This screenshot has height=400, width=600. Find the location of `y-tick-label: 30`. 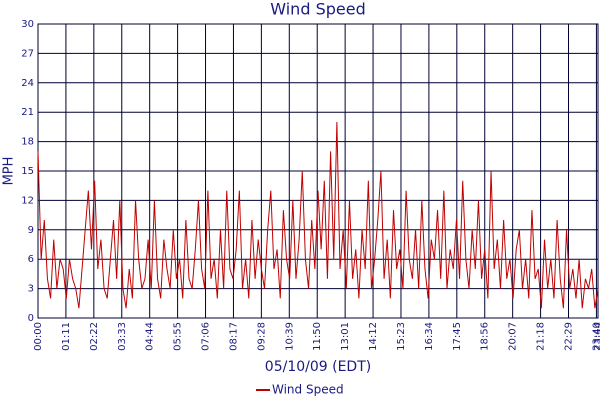

y-tick-label: 30 is located at coordinates (27, 24).